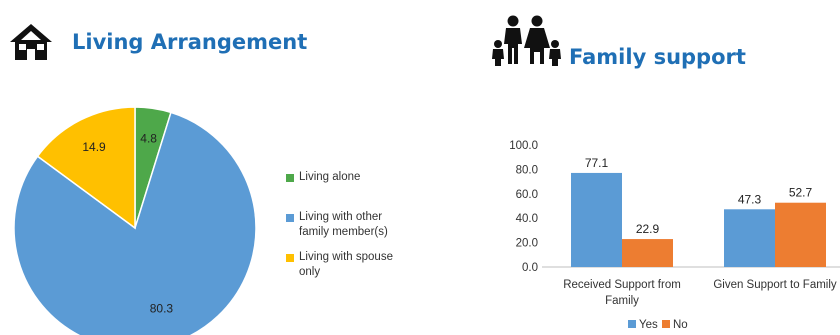 This screenshot has width=840, height=335. Describe the element at coordinates (750, 199) in the screenshot. I see `bar-data-label: 47.3` at that location.